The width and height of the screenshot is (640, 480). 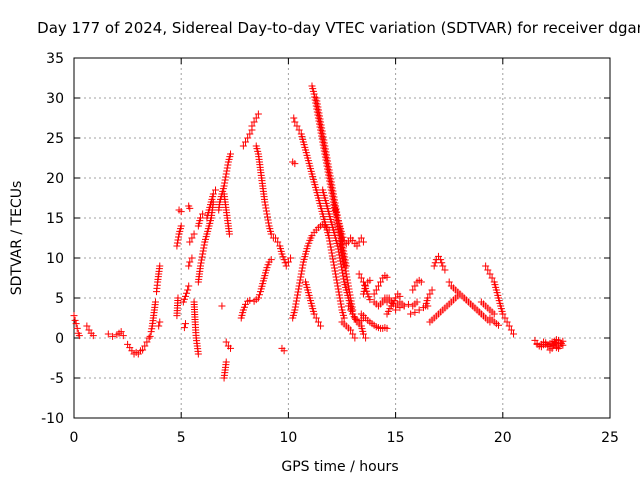 I want to click on series-seg28, so click(x=255, y=120).